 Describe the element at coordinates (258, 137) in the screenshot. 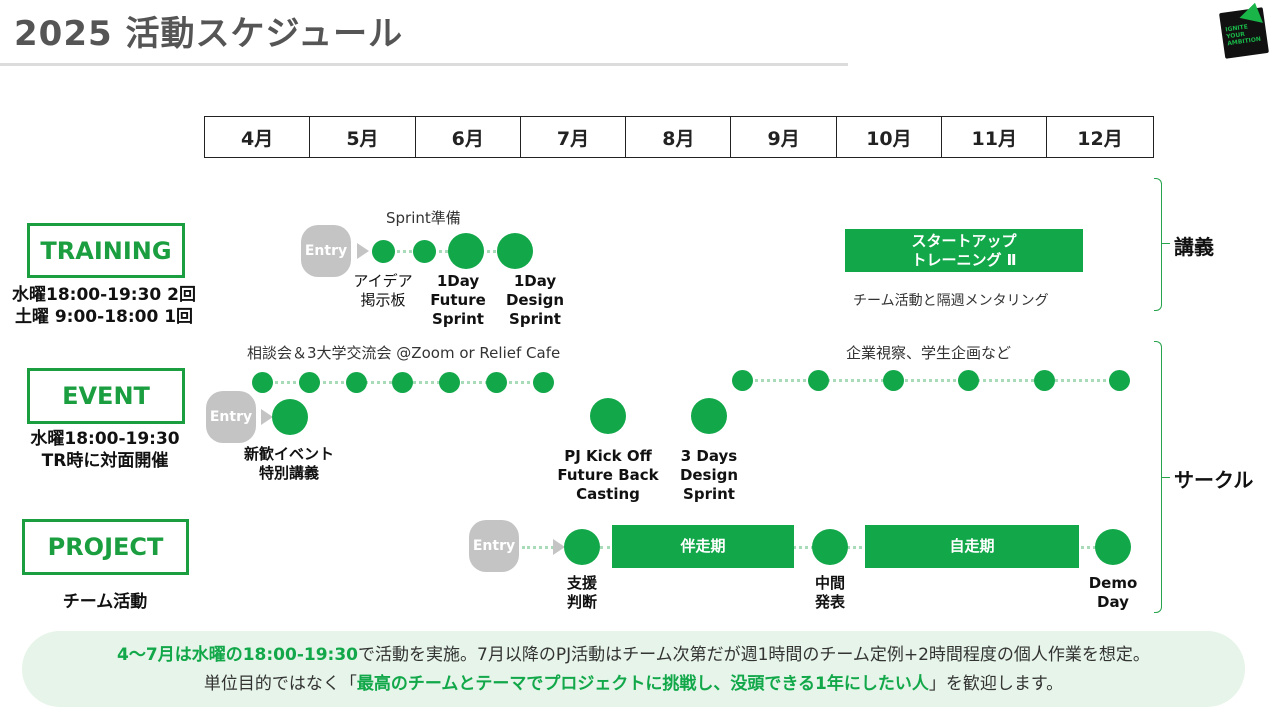

I see `month-cell: 4月` at that location.